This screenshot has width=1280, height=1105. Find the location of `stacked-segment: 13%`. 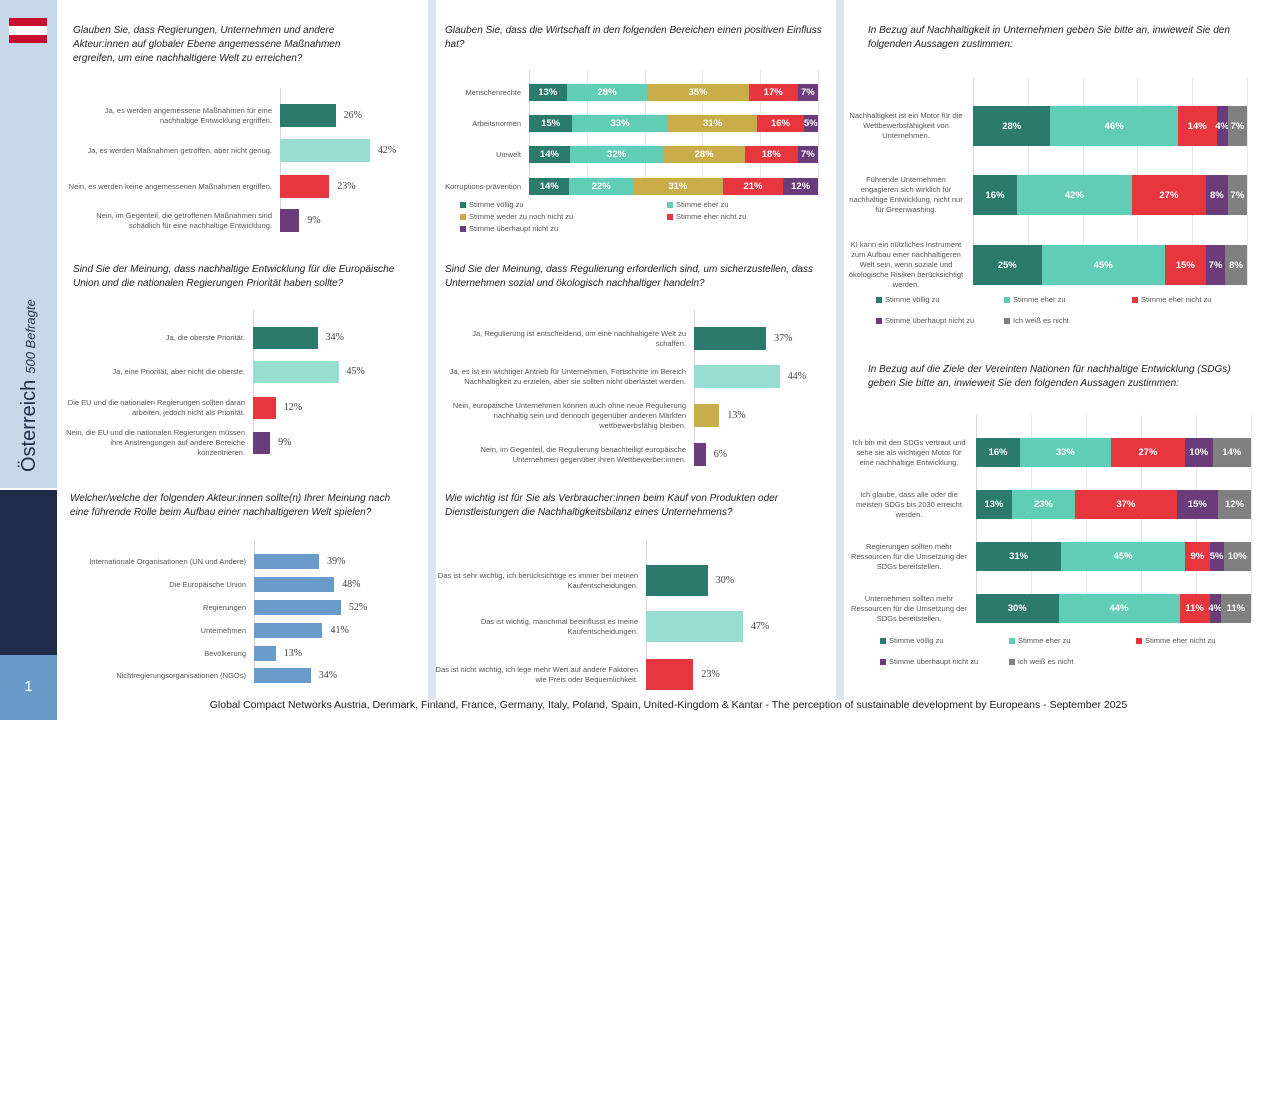

stacked-segment: 13% is located at coordinates (548, 92).